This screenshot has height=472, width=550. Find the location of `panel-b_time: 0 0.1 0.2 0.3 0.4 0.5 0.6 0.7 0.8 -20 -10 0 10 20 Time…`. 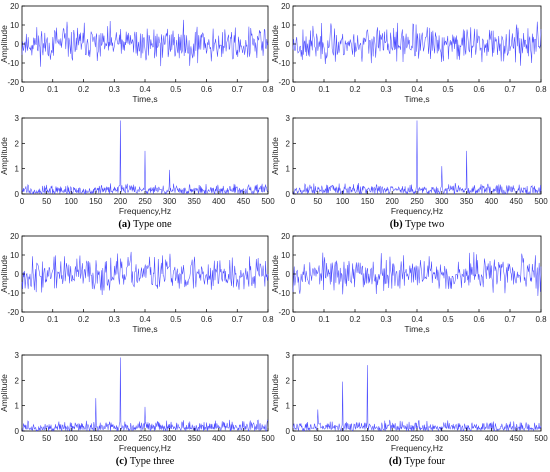

panel-b_time: 0 0.1 0.2 0.3 0.4 0.5 0.6 0.7 0.8 -20 -10 0 10 20 Time… is located at coordinates (408, 53).